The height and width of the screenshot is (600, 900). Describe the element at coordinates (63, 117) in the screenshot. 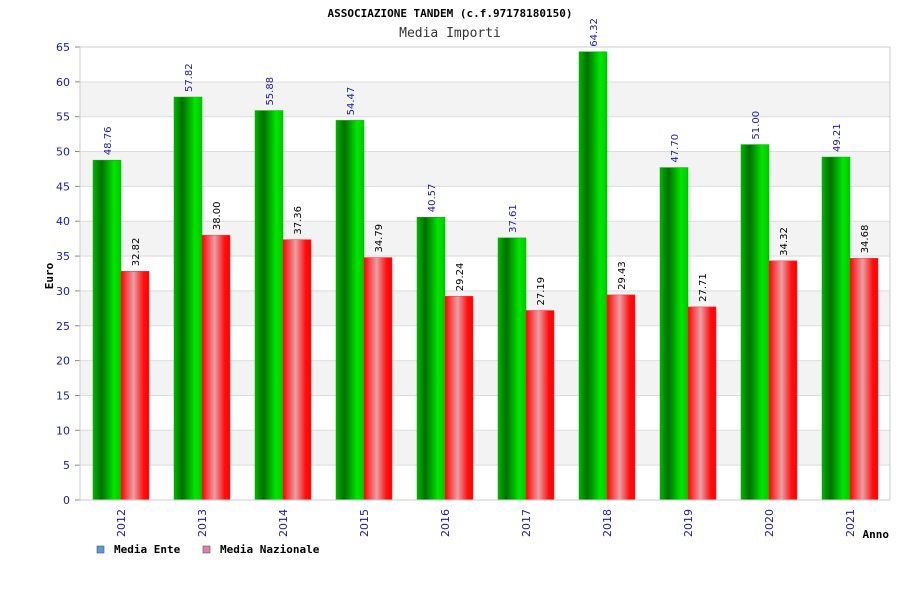

I see `y-tick-label: 55` at that location.